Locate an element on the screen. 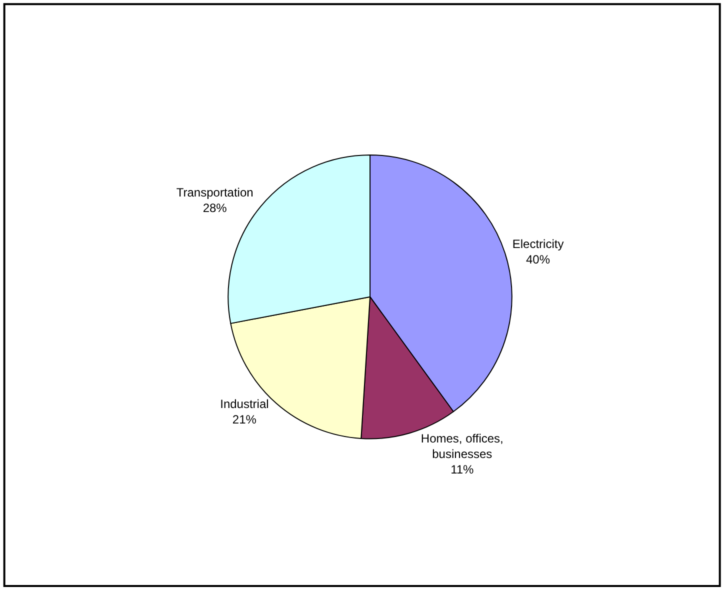 The height and width of the screenshot is (589, 722). slice-label: Homes, offices, businesses is located at coordinates (462, 446).